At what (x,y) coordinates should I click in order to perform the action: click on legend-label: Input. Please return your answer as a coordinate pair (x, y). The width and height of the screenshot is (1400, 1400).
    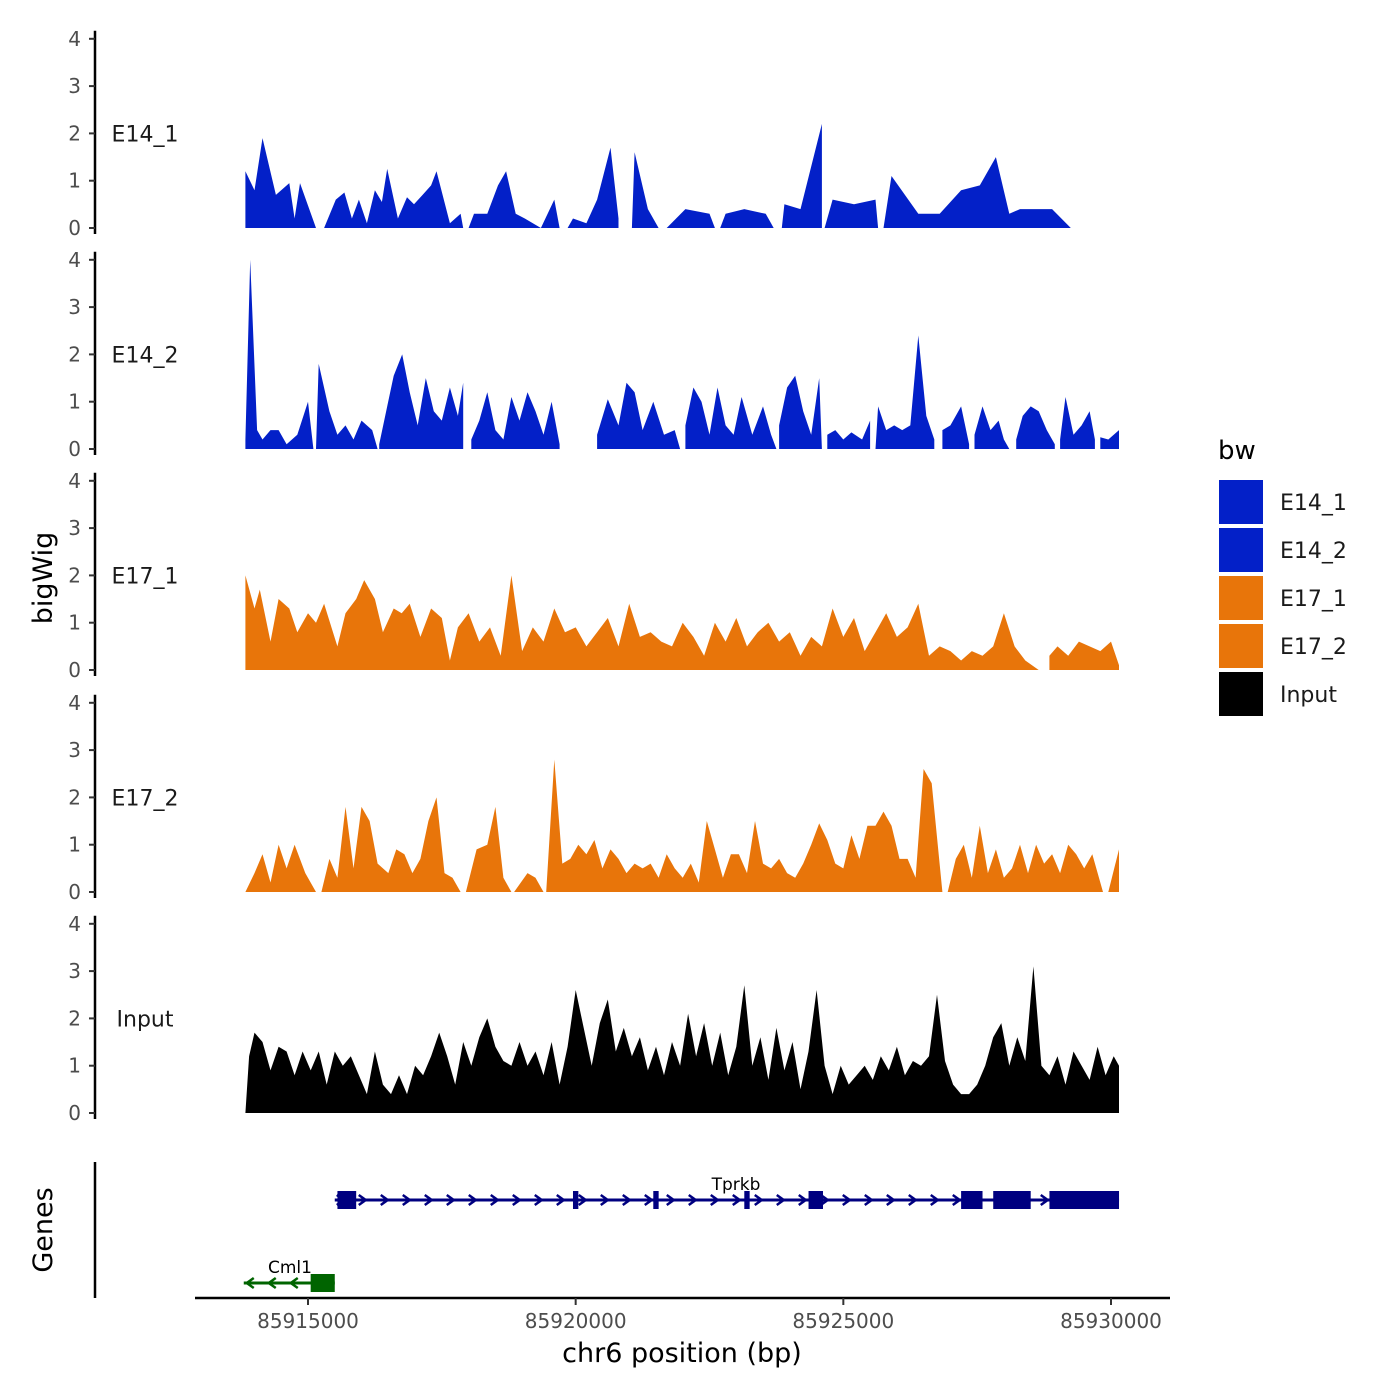
    Looking at the image, I should click on (1308, 695).